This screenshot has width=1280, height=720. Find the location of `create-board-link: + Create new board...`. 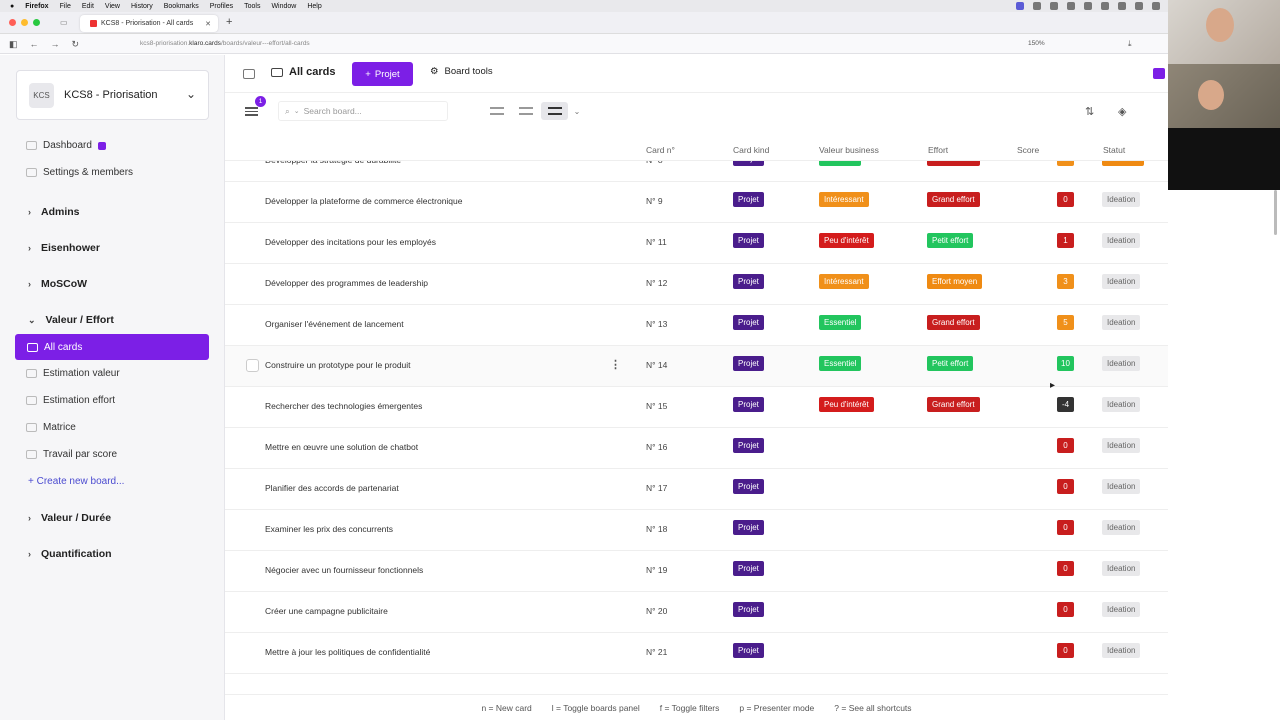

create-board-link: + Create new board... is located at coordinates (76, 481).